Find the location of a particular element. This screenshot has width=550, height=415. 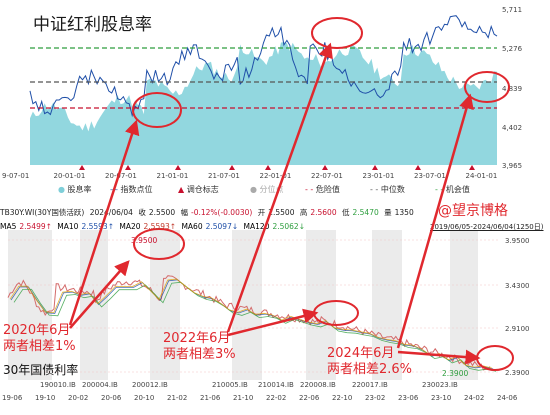

legend-item-percentile: ● 分位点 is located at coordinates (267, 189).